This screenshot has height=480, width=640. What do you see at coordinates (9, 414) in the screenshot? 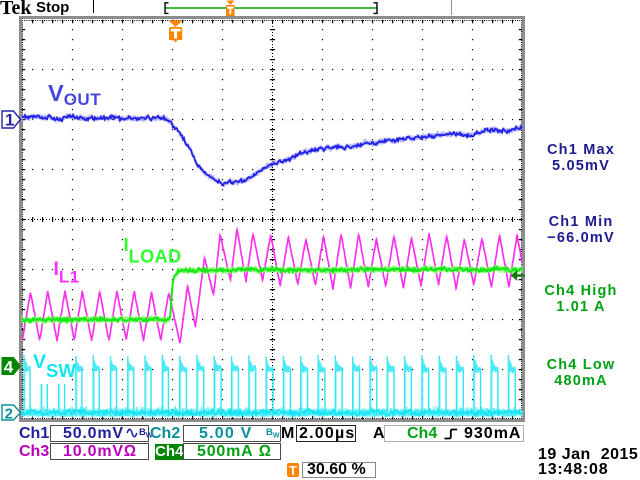
I see `svg-text: 2` at bounding box center [9, 414].